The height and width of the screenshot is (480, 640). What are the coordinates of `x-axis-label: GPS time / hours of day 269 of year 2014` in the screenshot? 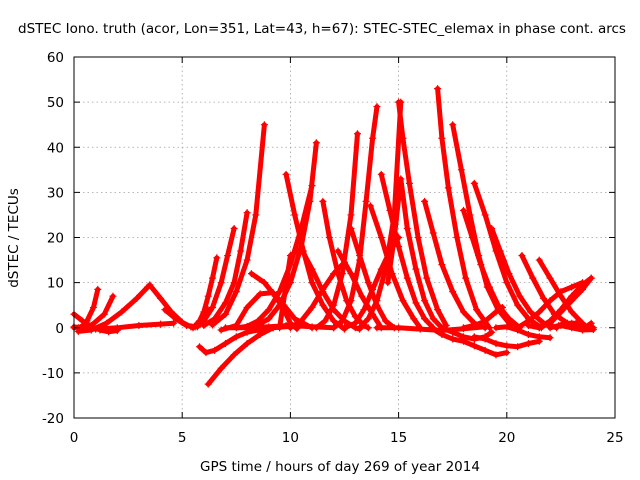 It's located at (340, 467).